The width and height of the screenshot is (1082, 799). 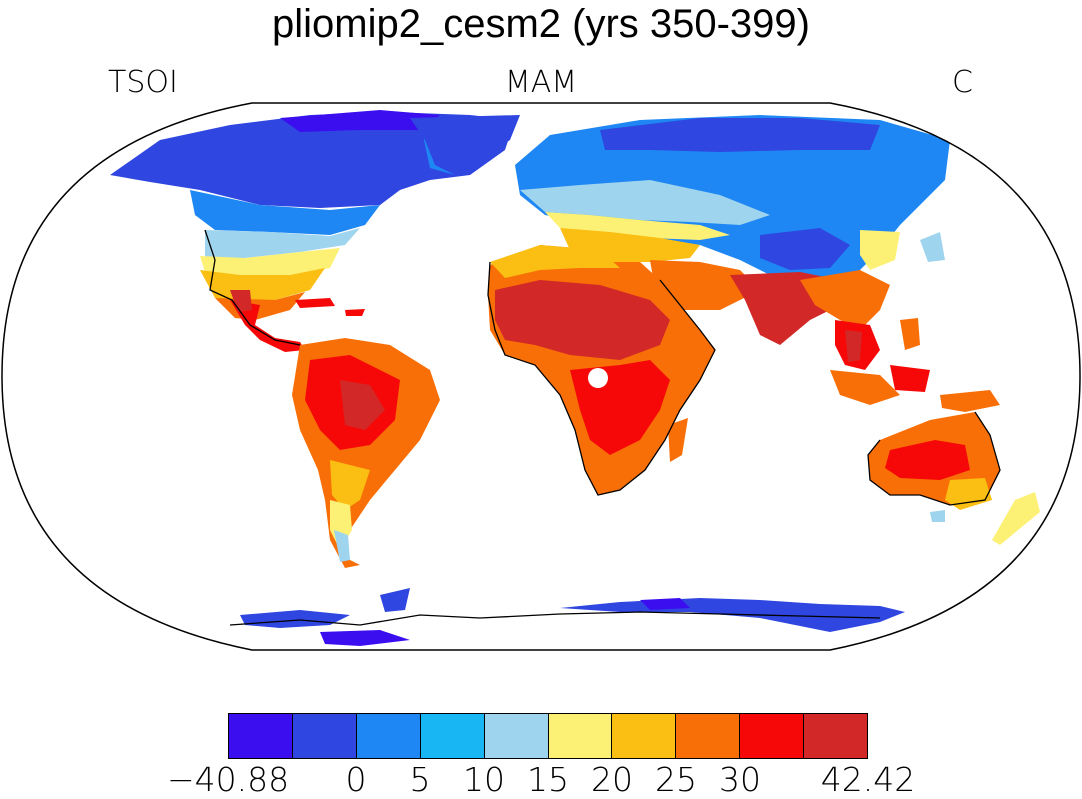 I want to click on greenland, so click(x=465, y=145).